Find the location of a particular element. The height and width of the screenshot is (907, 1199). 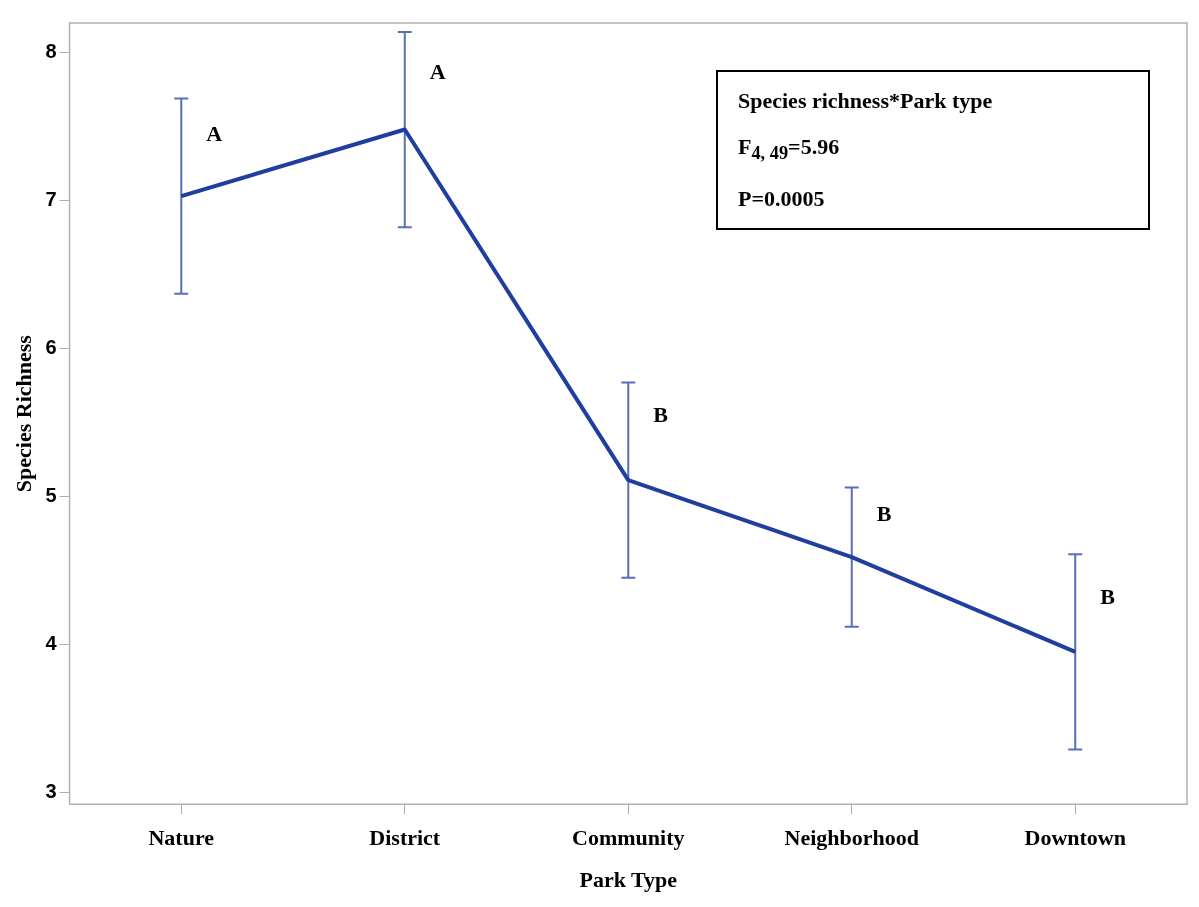

x-tick-label: District is located at coordinates (405, 838).